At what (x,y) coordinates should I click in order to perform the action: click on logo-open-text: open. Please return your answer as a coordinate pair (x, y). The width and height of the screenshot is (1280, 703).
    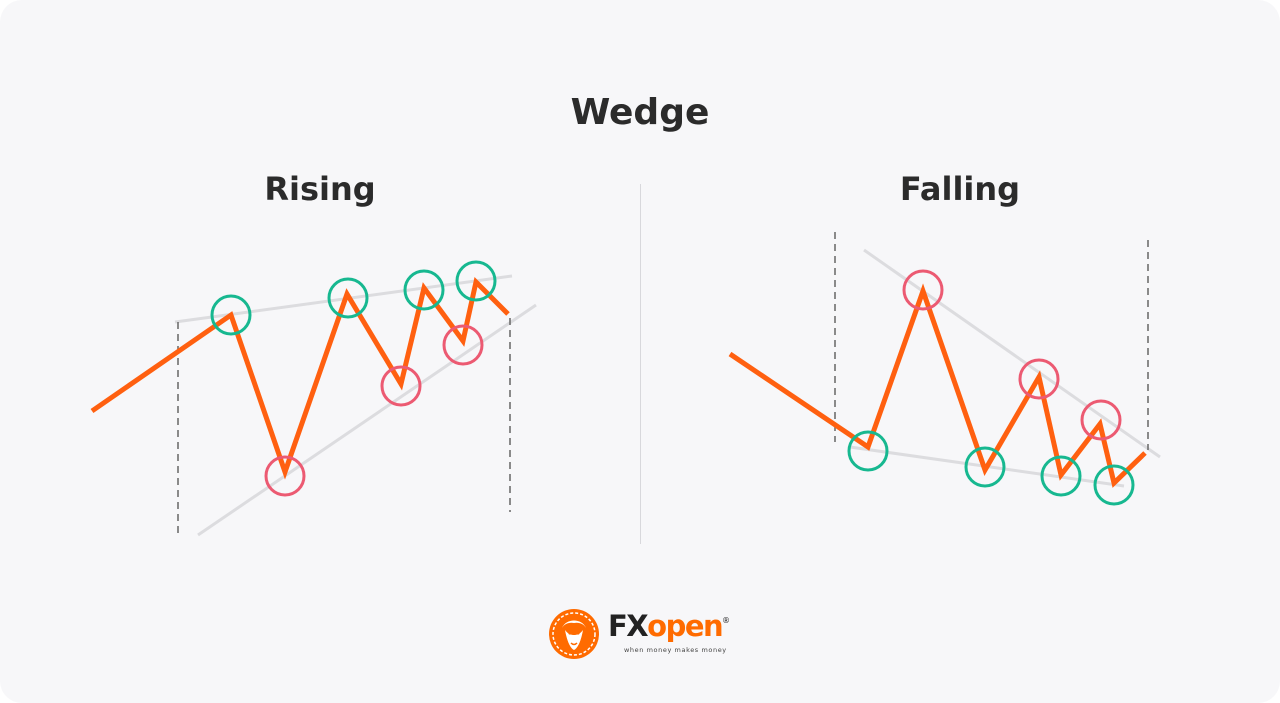
    Looking at the image, I should click on (685, 626).